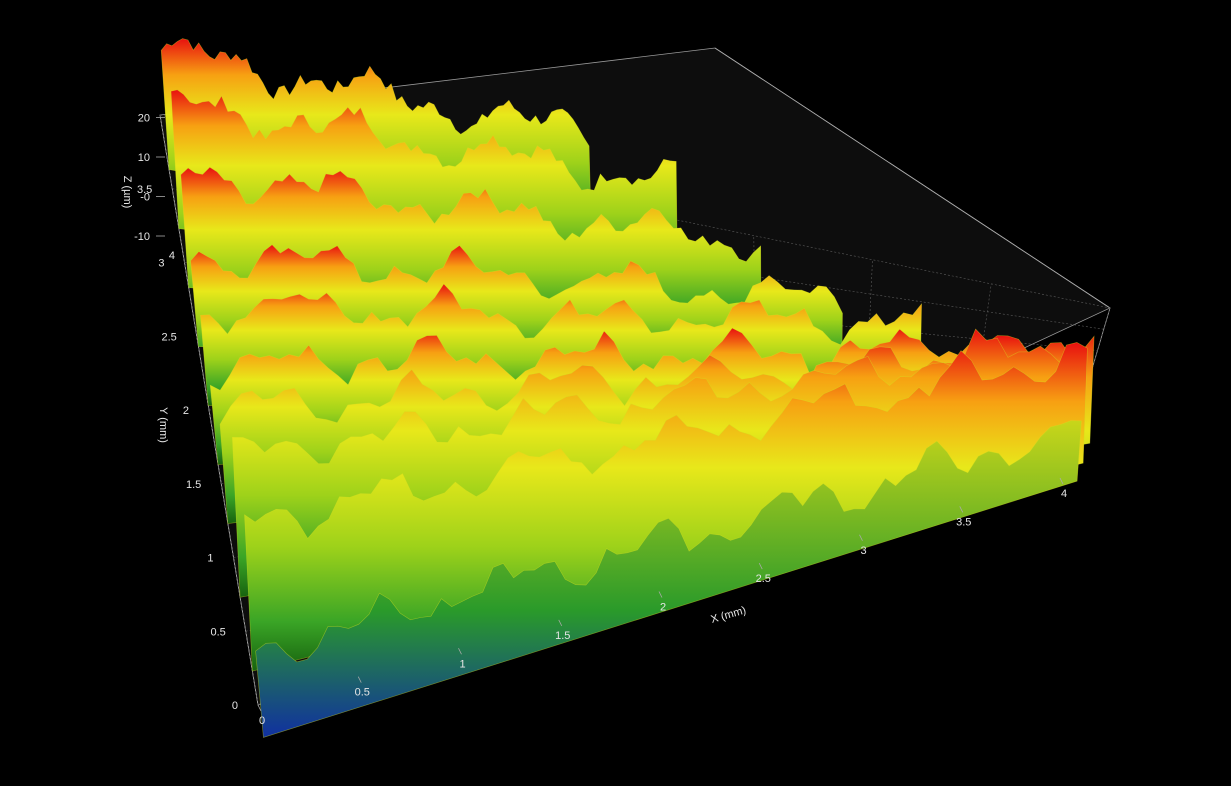 The image size is (1231, 786). I want to click on top-right-edge, so click(912, 178).